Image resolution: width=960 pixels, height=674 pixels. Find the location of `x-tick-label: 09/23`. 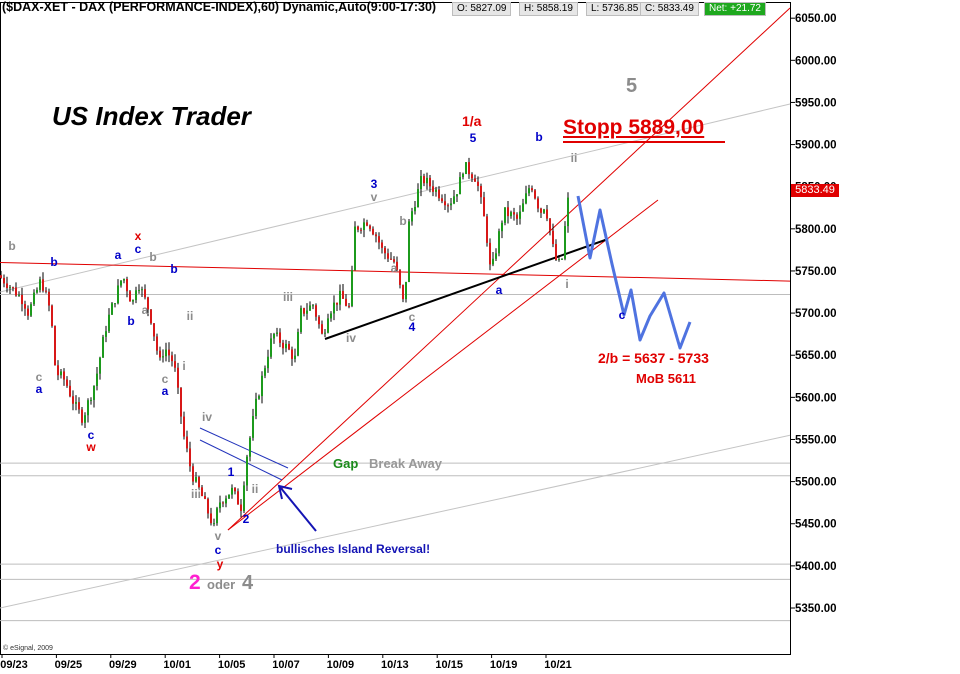

x-tick-label: 09/23 is located at coordinates (14, 665).